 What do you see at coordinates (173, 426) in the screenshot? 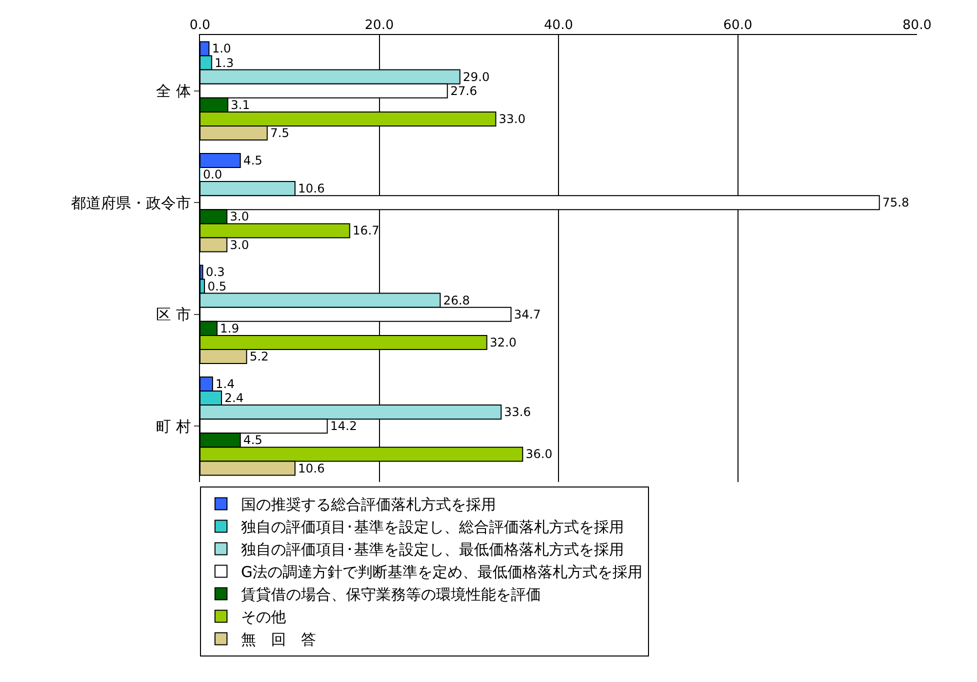
I see `y-tick-label: 町 村` at bounding box center [173, 426].